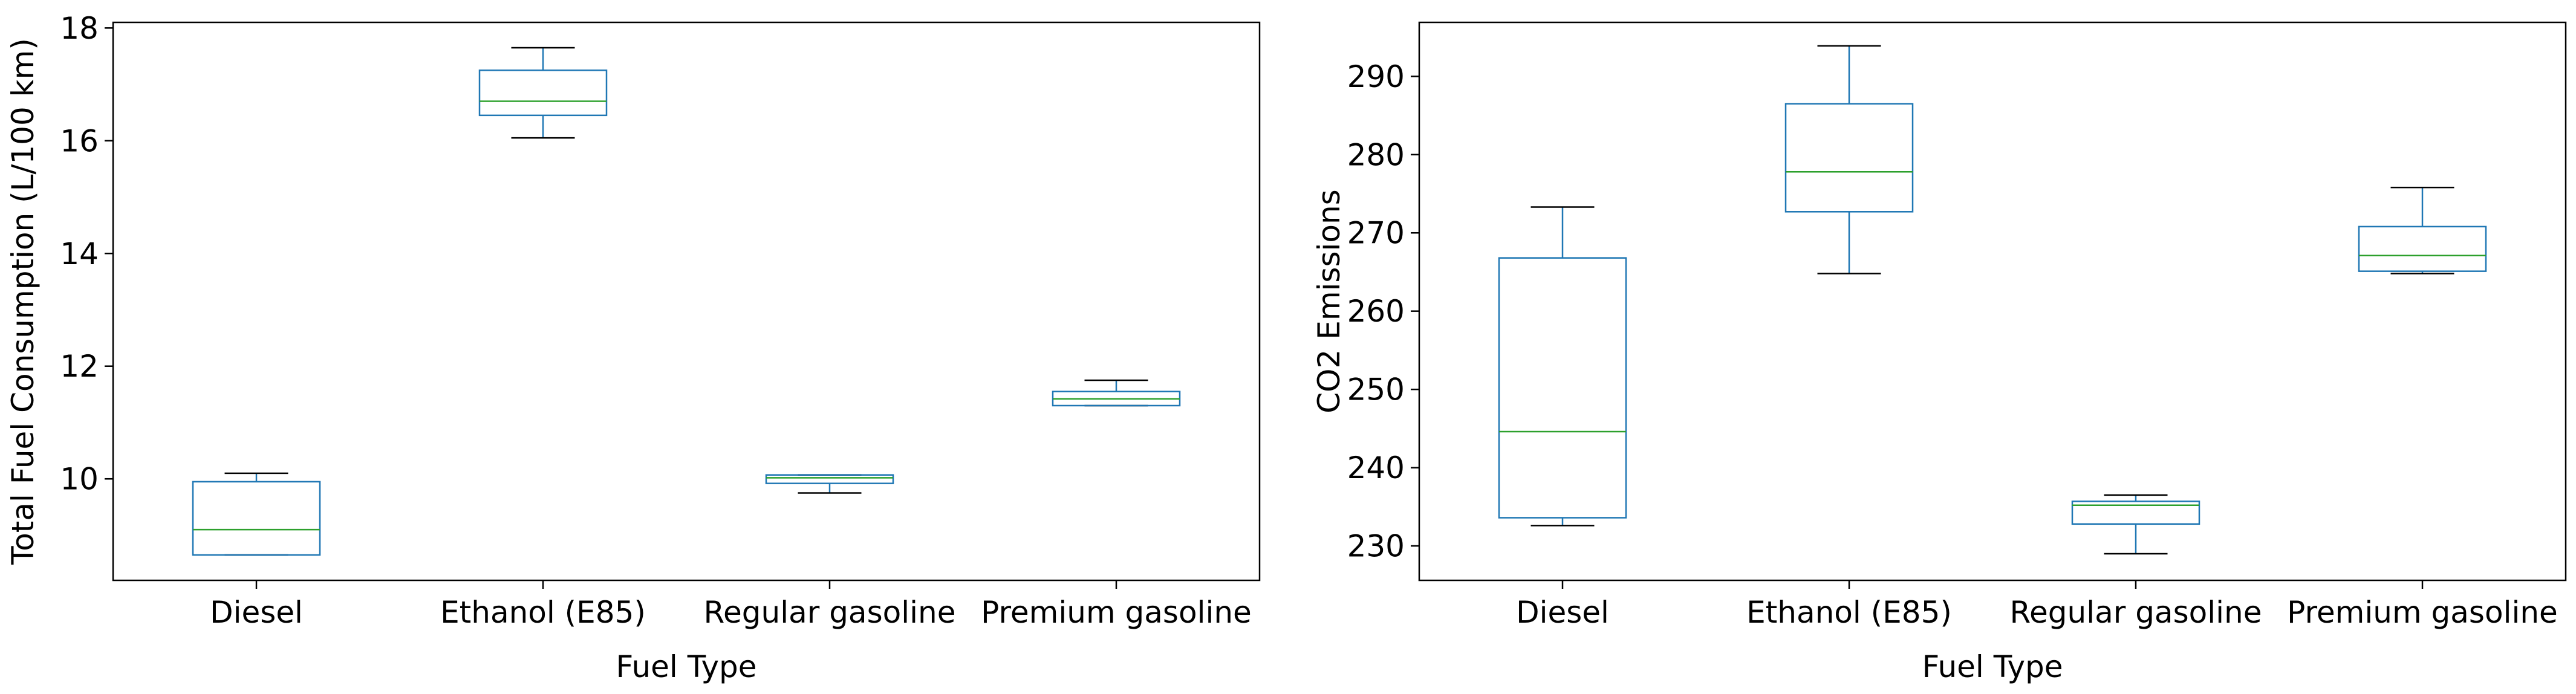 The image size is (2576, 694). Describe the element at coordinates (79, 366) in the screenshot. I see `y-tick-label: 12` at that location.